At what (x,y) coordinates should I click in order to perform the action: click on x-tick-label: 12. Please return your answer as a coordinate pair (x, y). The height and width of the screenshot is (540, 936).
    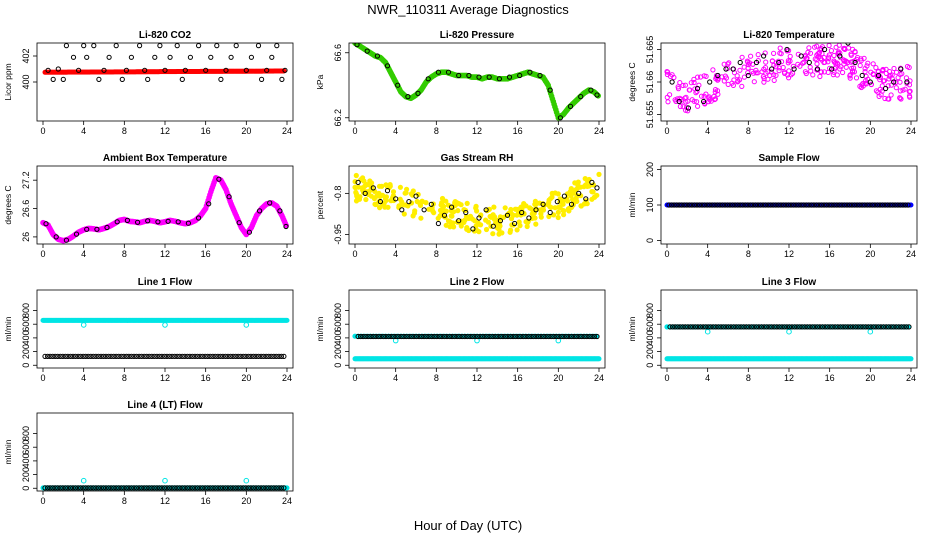
    Looking at the image, I should click on (477, 378).